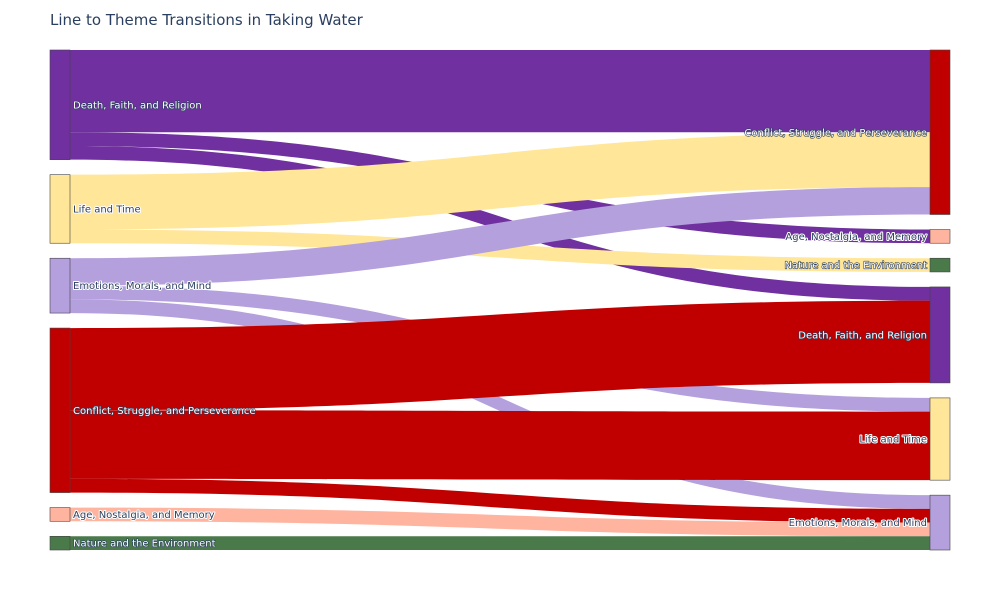 The height and width of the screenshot is (600, 1000). What do you see at coordinates (60, 514) in the screenshot?
I see `source-node-age-nostalgia-and-memory` at bounding box center [60, 514].